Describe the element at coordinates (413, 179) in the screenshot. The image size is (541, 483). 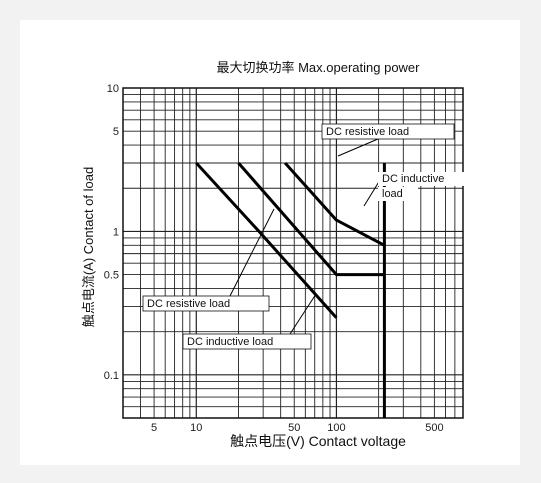
I see `annotation-label: DC inductive` at that location.